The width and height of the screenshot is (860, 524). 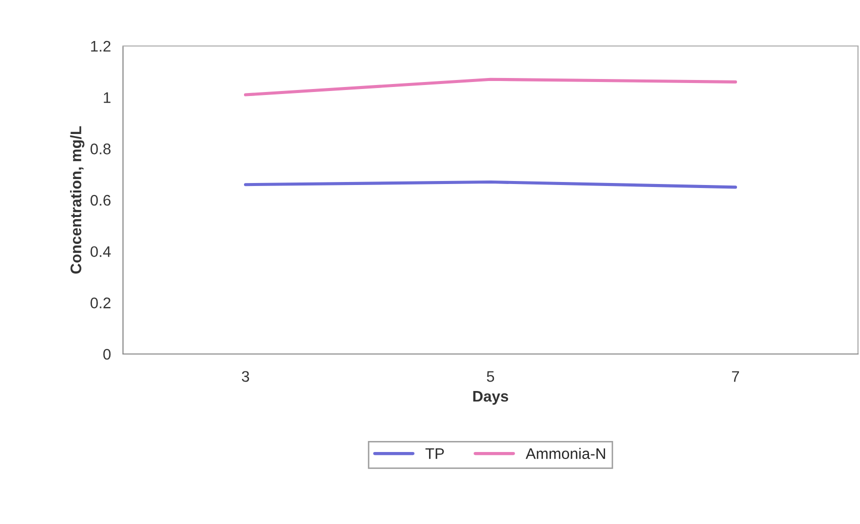 I want to click on y-tick-label: 0.6, so click(x=100, y=200).